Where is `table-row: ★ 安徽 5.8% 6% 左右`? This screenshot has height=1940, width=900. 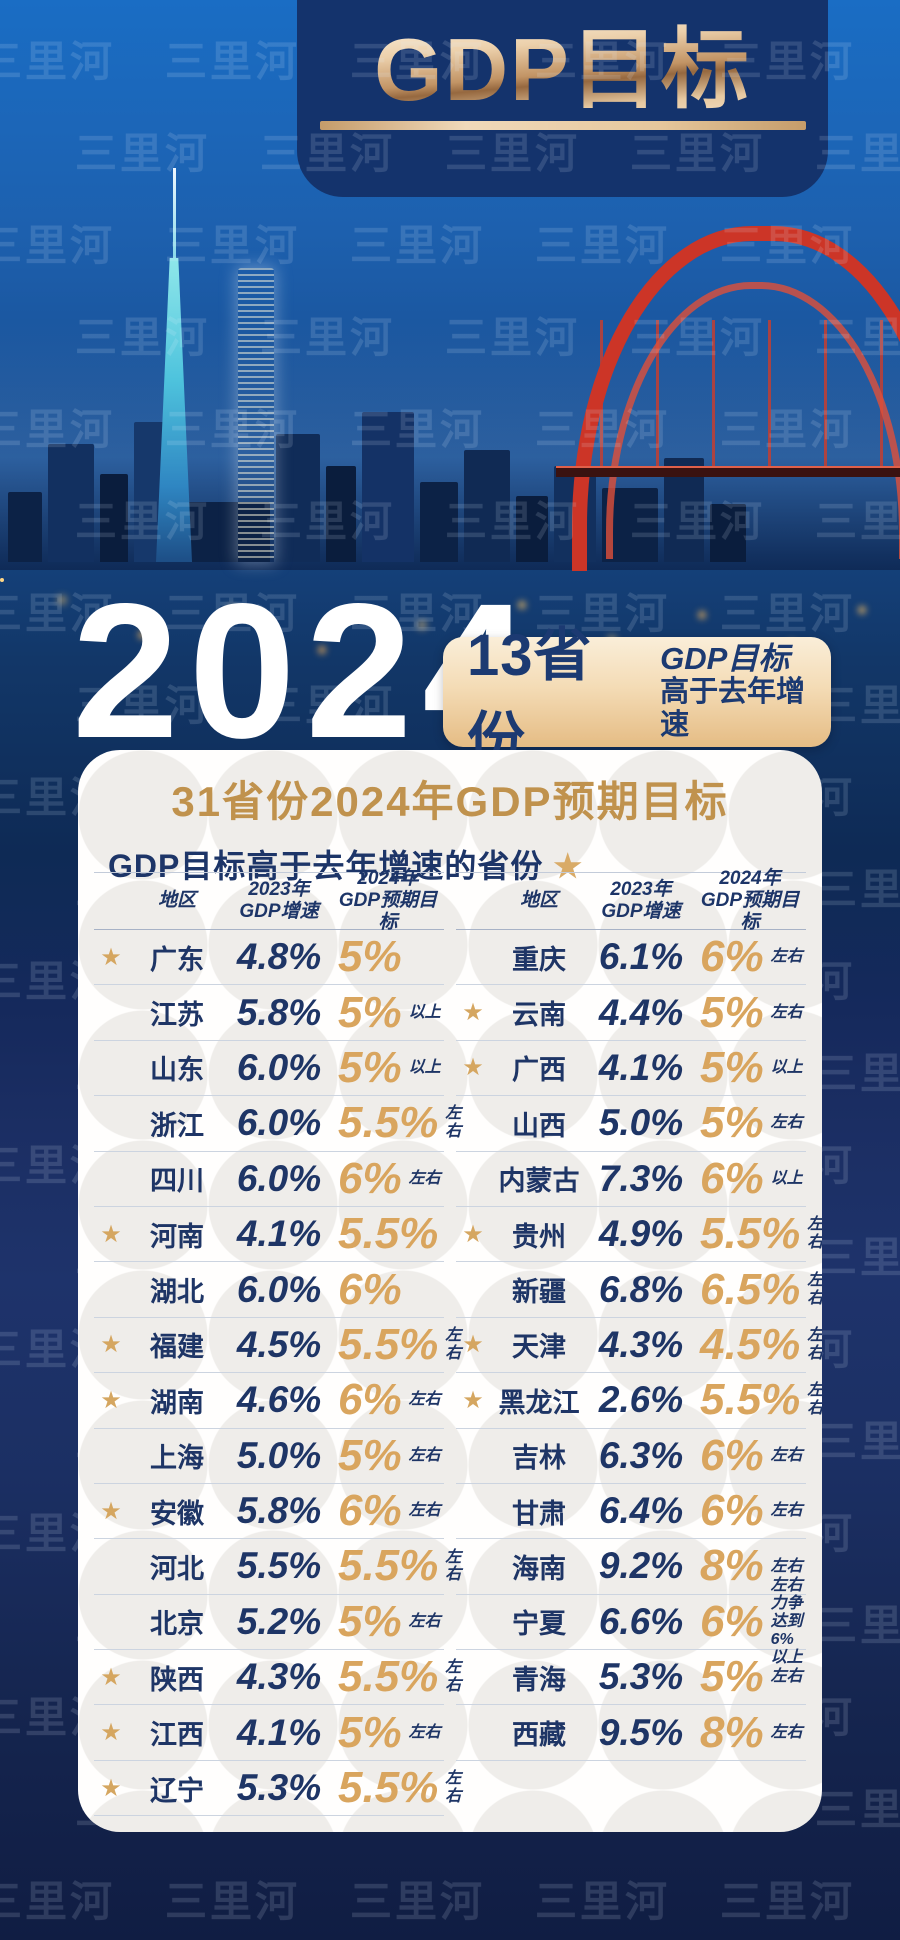
table-row: ★ 安徽 5.8% 6% 左右 is located at coordinates (269, 1512).